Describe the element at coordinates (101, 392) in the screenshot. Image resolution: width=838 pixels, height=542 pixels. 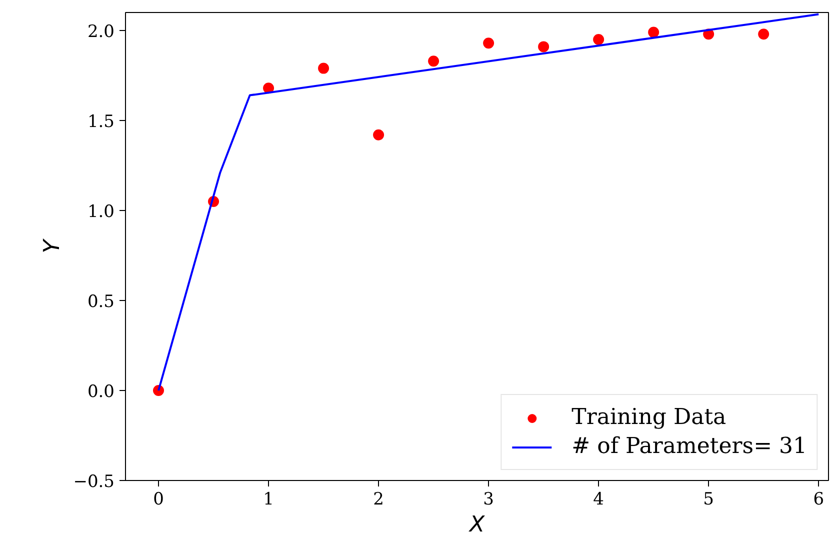
I see `y-tick-label: 0.0` at that location.